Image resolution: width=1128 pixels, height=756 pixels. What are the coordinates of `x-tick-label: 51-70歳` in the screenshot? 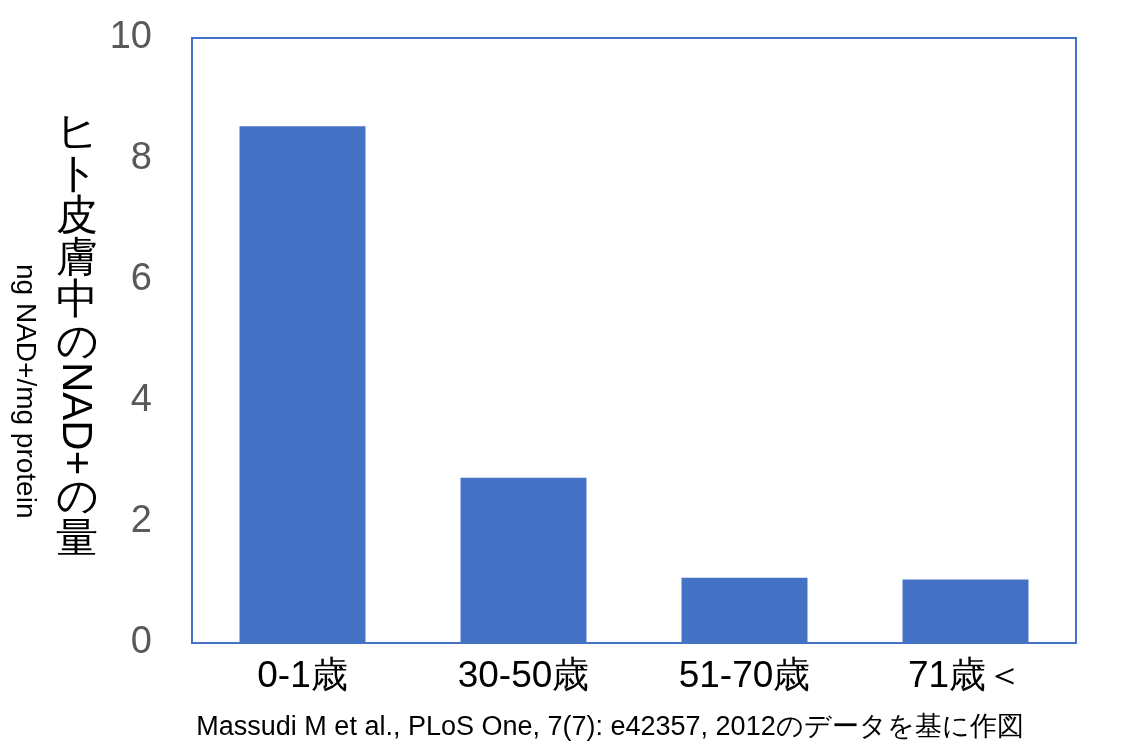 It's located at (744, 675).